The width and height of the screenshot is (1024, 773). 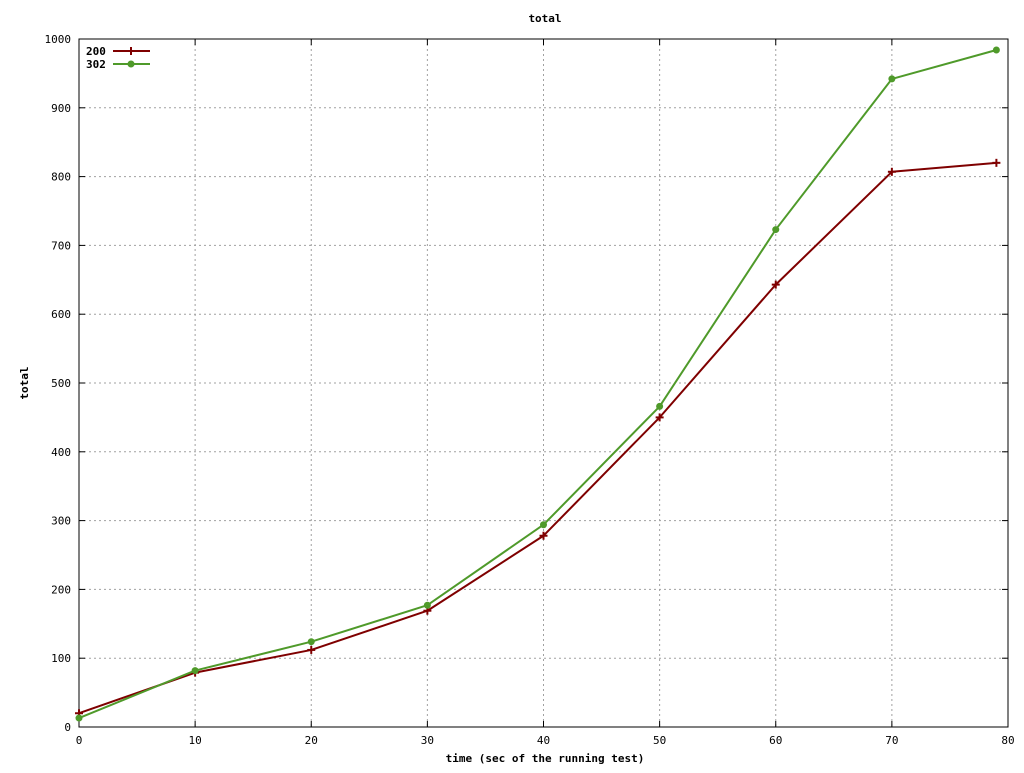 What do you see at coordinates (96, 51) in the screenshot?
I see `legend-label: 200` at bounding box center [96, 51].